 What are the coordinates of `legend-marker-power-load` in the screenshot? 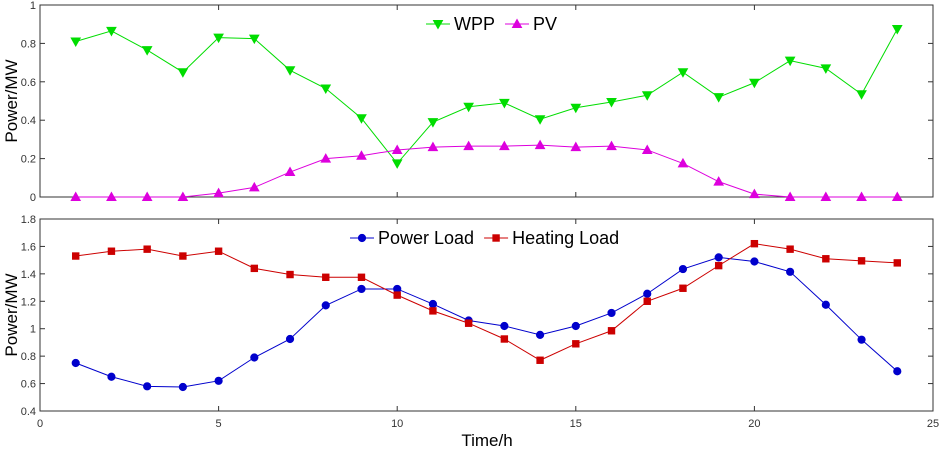 It's located at (362, 238).